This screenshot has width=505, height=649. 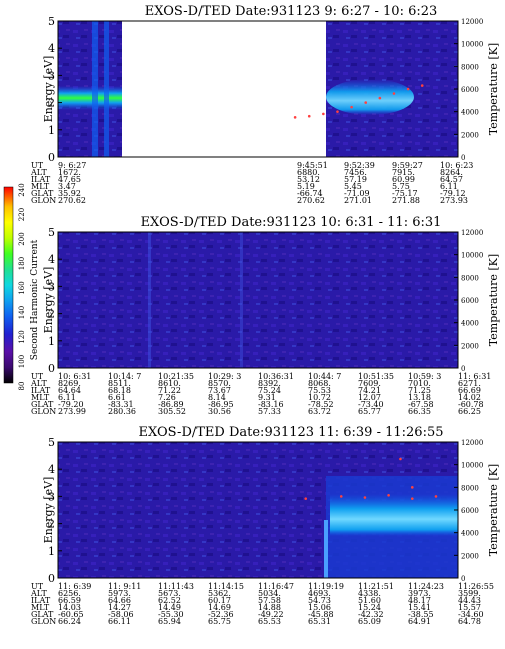 I want to click on info-cell: 14.02, so click(x=469, y=397).